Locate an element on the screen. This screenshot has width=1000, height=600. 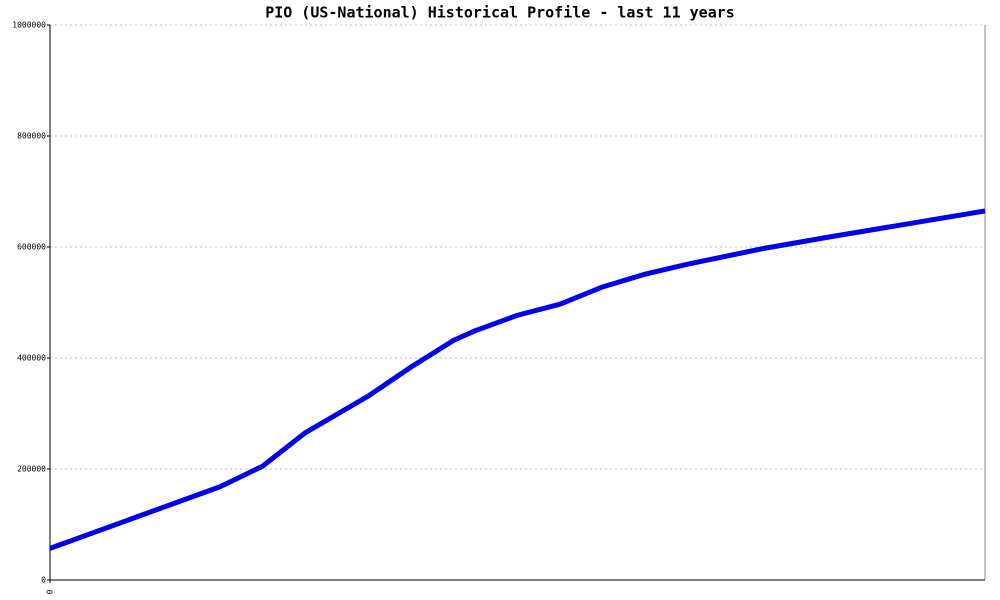
y-tick-label: 600000 is located at coordinates (31, 247).